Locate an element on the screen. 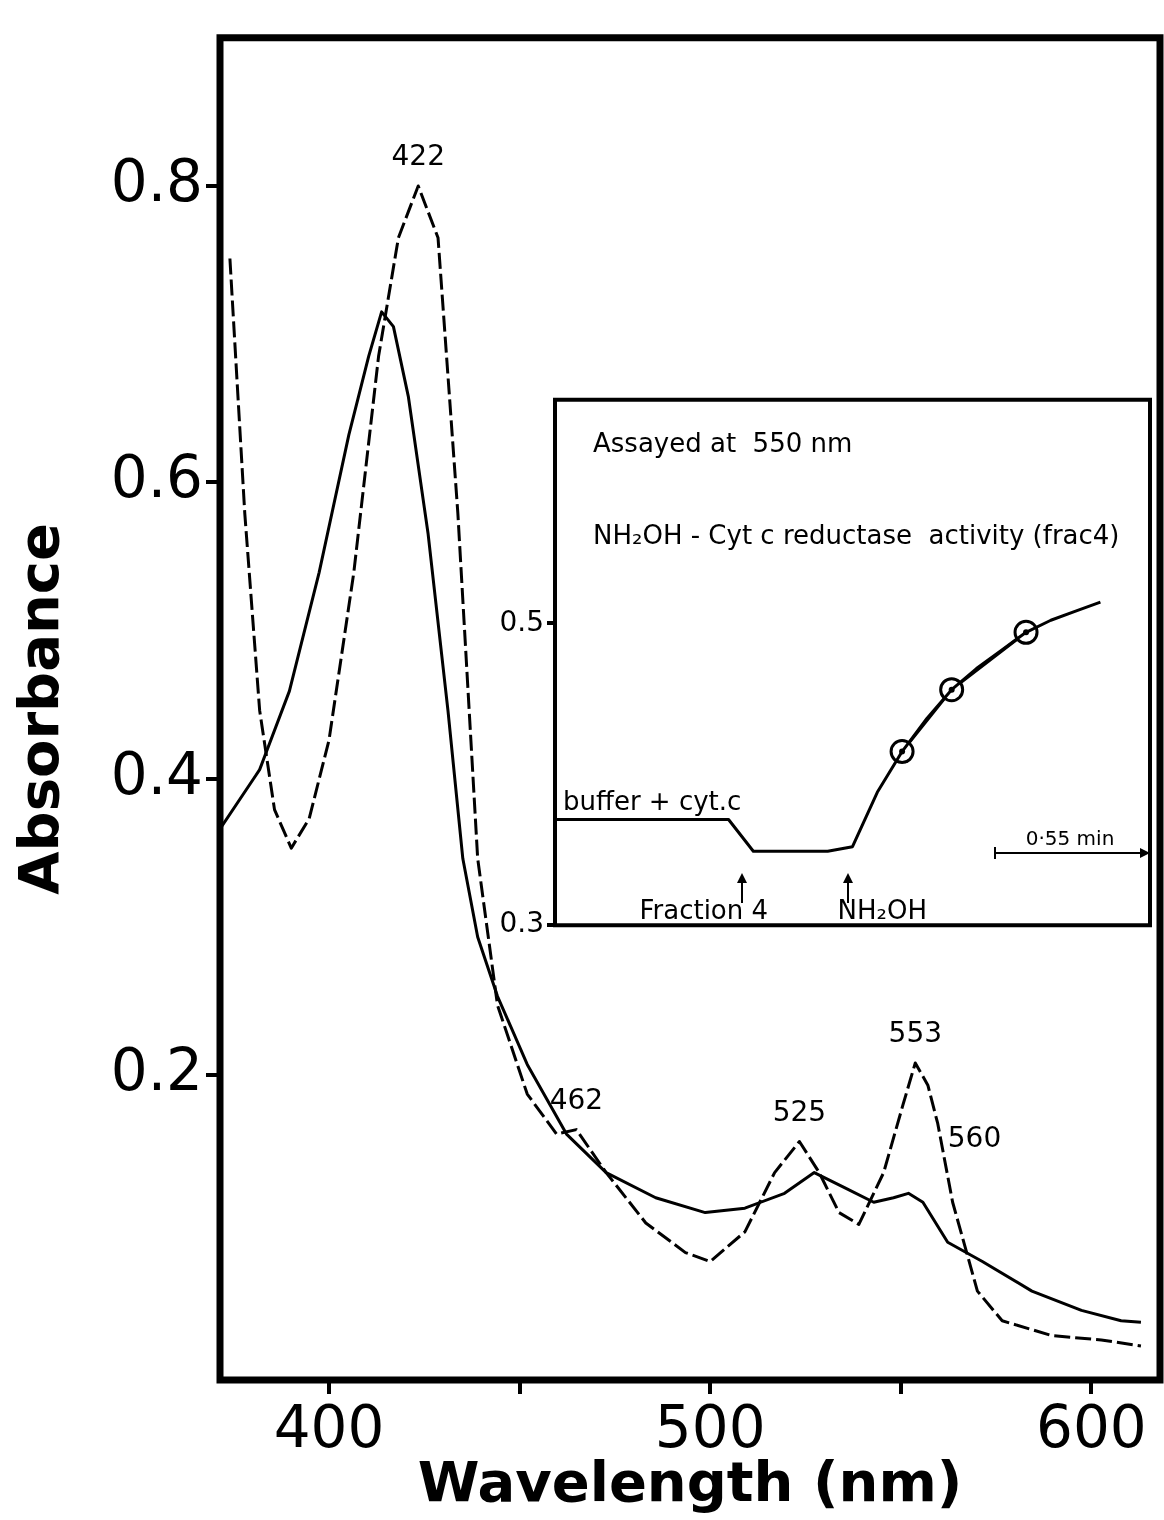 Image resolution: width=1164 pixels, height=1520 pixels. annotation: 553 is located at coordinates (915, 1033).